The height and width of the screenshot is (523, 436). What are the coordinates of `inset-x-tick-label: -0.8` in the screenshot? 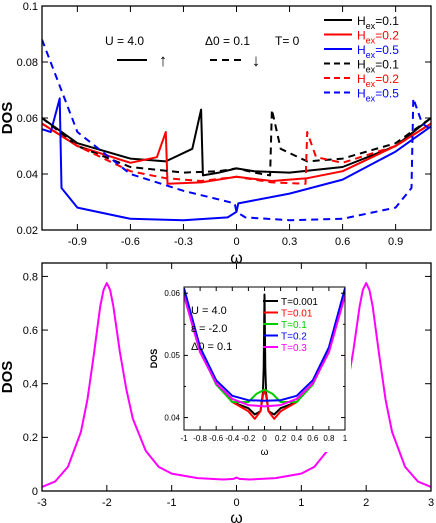 It's located at (200, 438).